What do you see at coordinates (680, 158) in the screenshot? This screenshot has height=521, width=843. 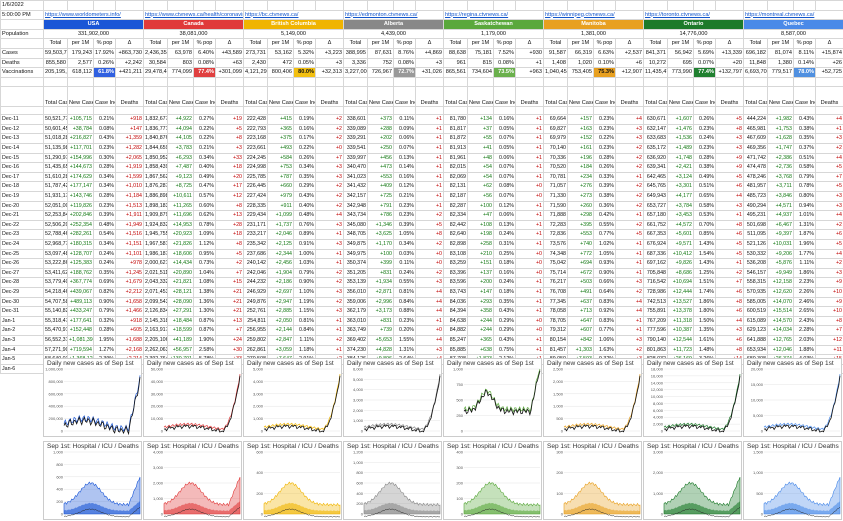 I see `data-cell: +1,748` at bounding box center [680, 158].